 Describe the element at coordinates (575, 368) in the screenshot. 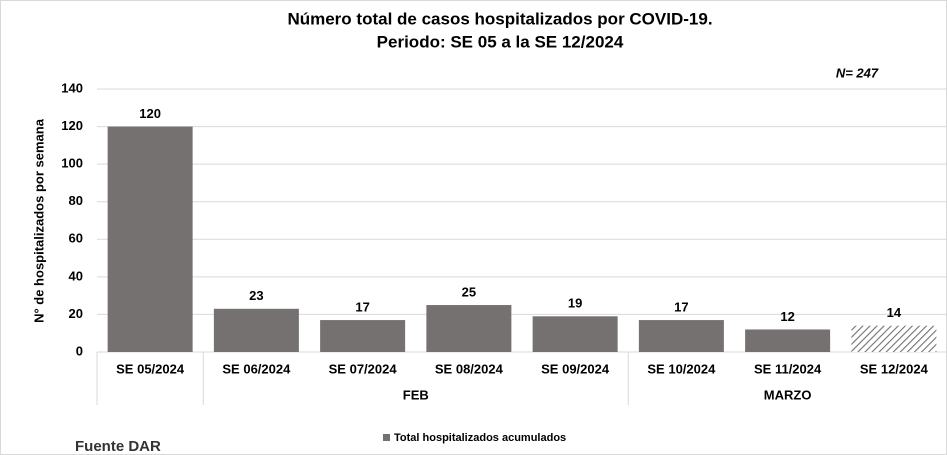

I see `x-tick-label: SE 09/2024` at that location.